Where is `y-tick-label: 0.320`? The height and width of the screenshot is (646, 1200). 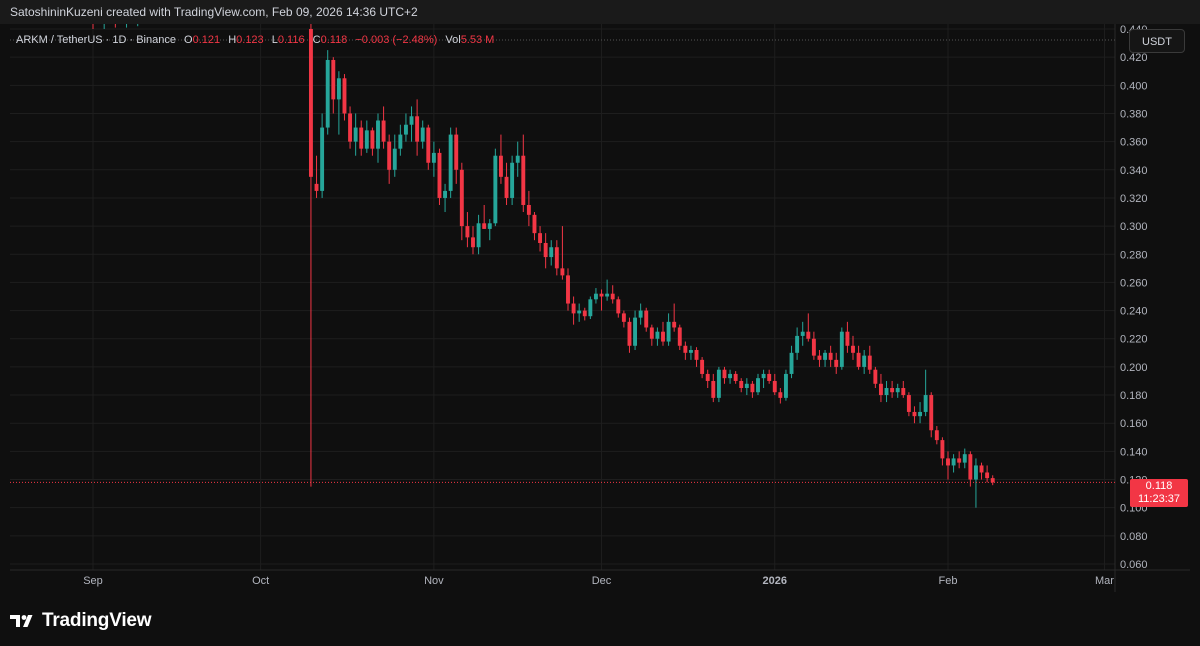
y-tick-label: 0.320 is located at coordinates (1134, 199).